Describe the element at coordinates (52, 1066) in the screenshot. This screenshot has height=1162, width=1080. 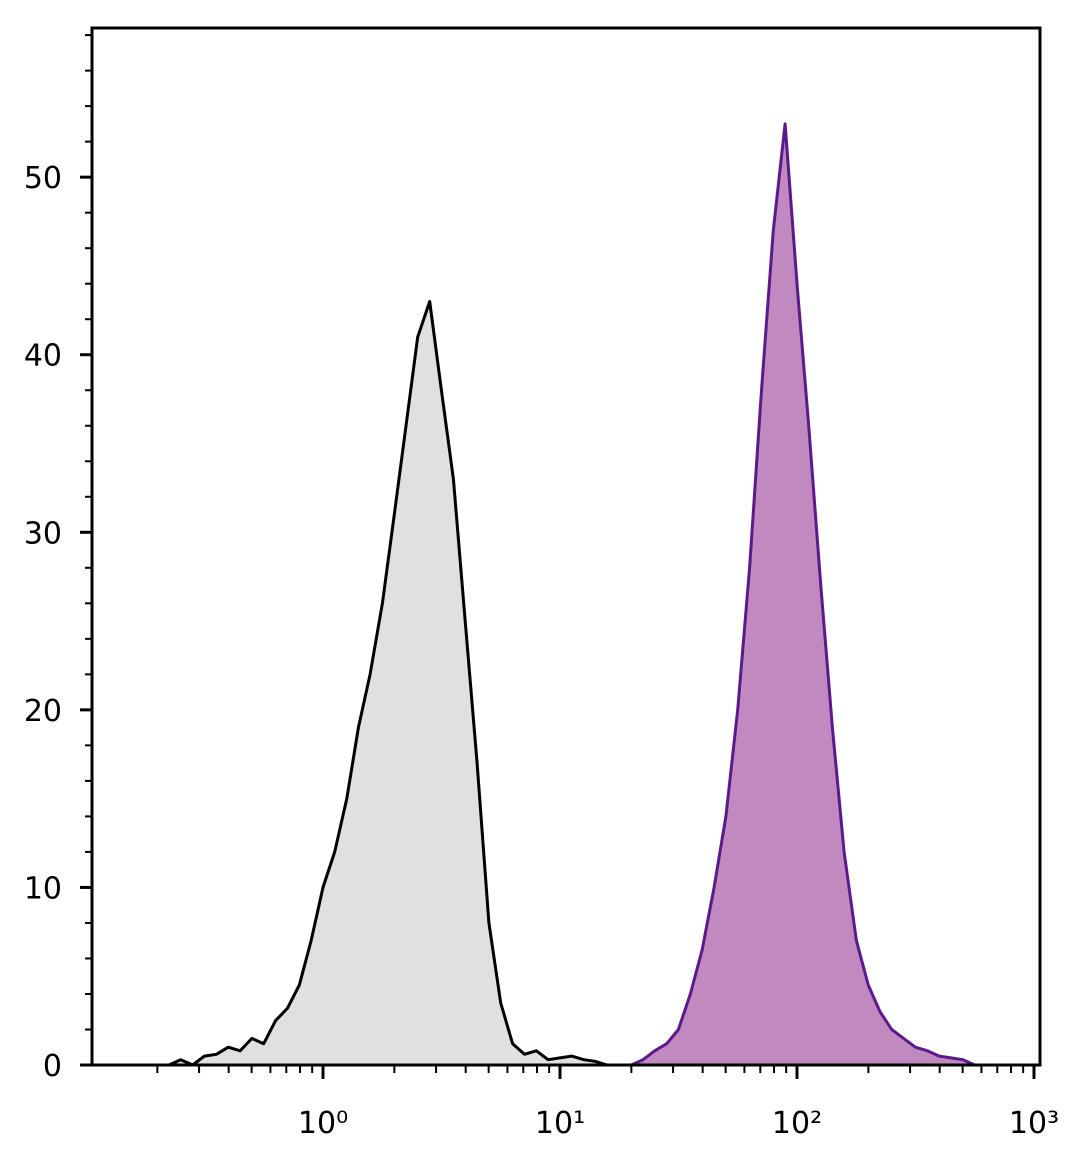
I see `y-tick-label: 0` at that location.